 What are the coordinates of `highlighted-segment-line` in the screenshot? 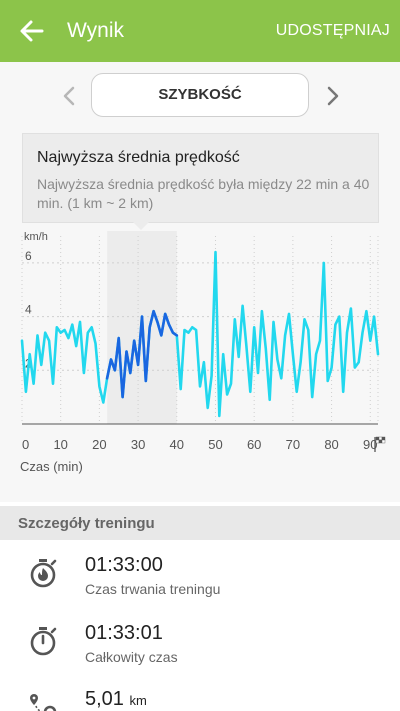 It's located at (142, 354).